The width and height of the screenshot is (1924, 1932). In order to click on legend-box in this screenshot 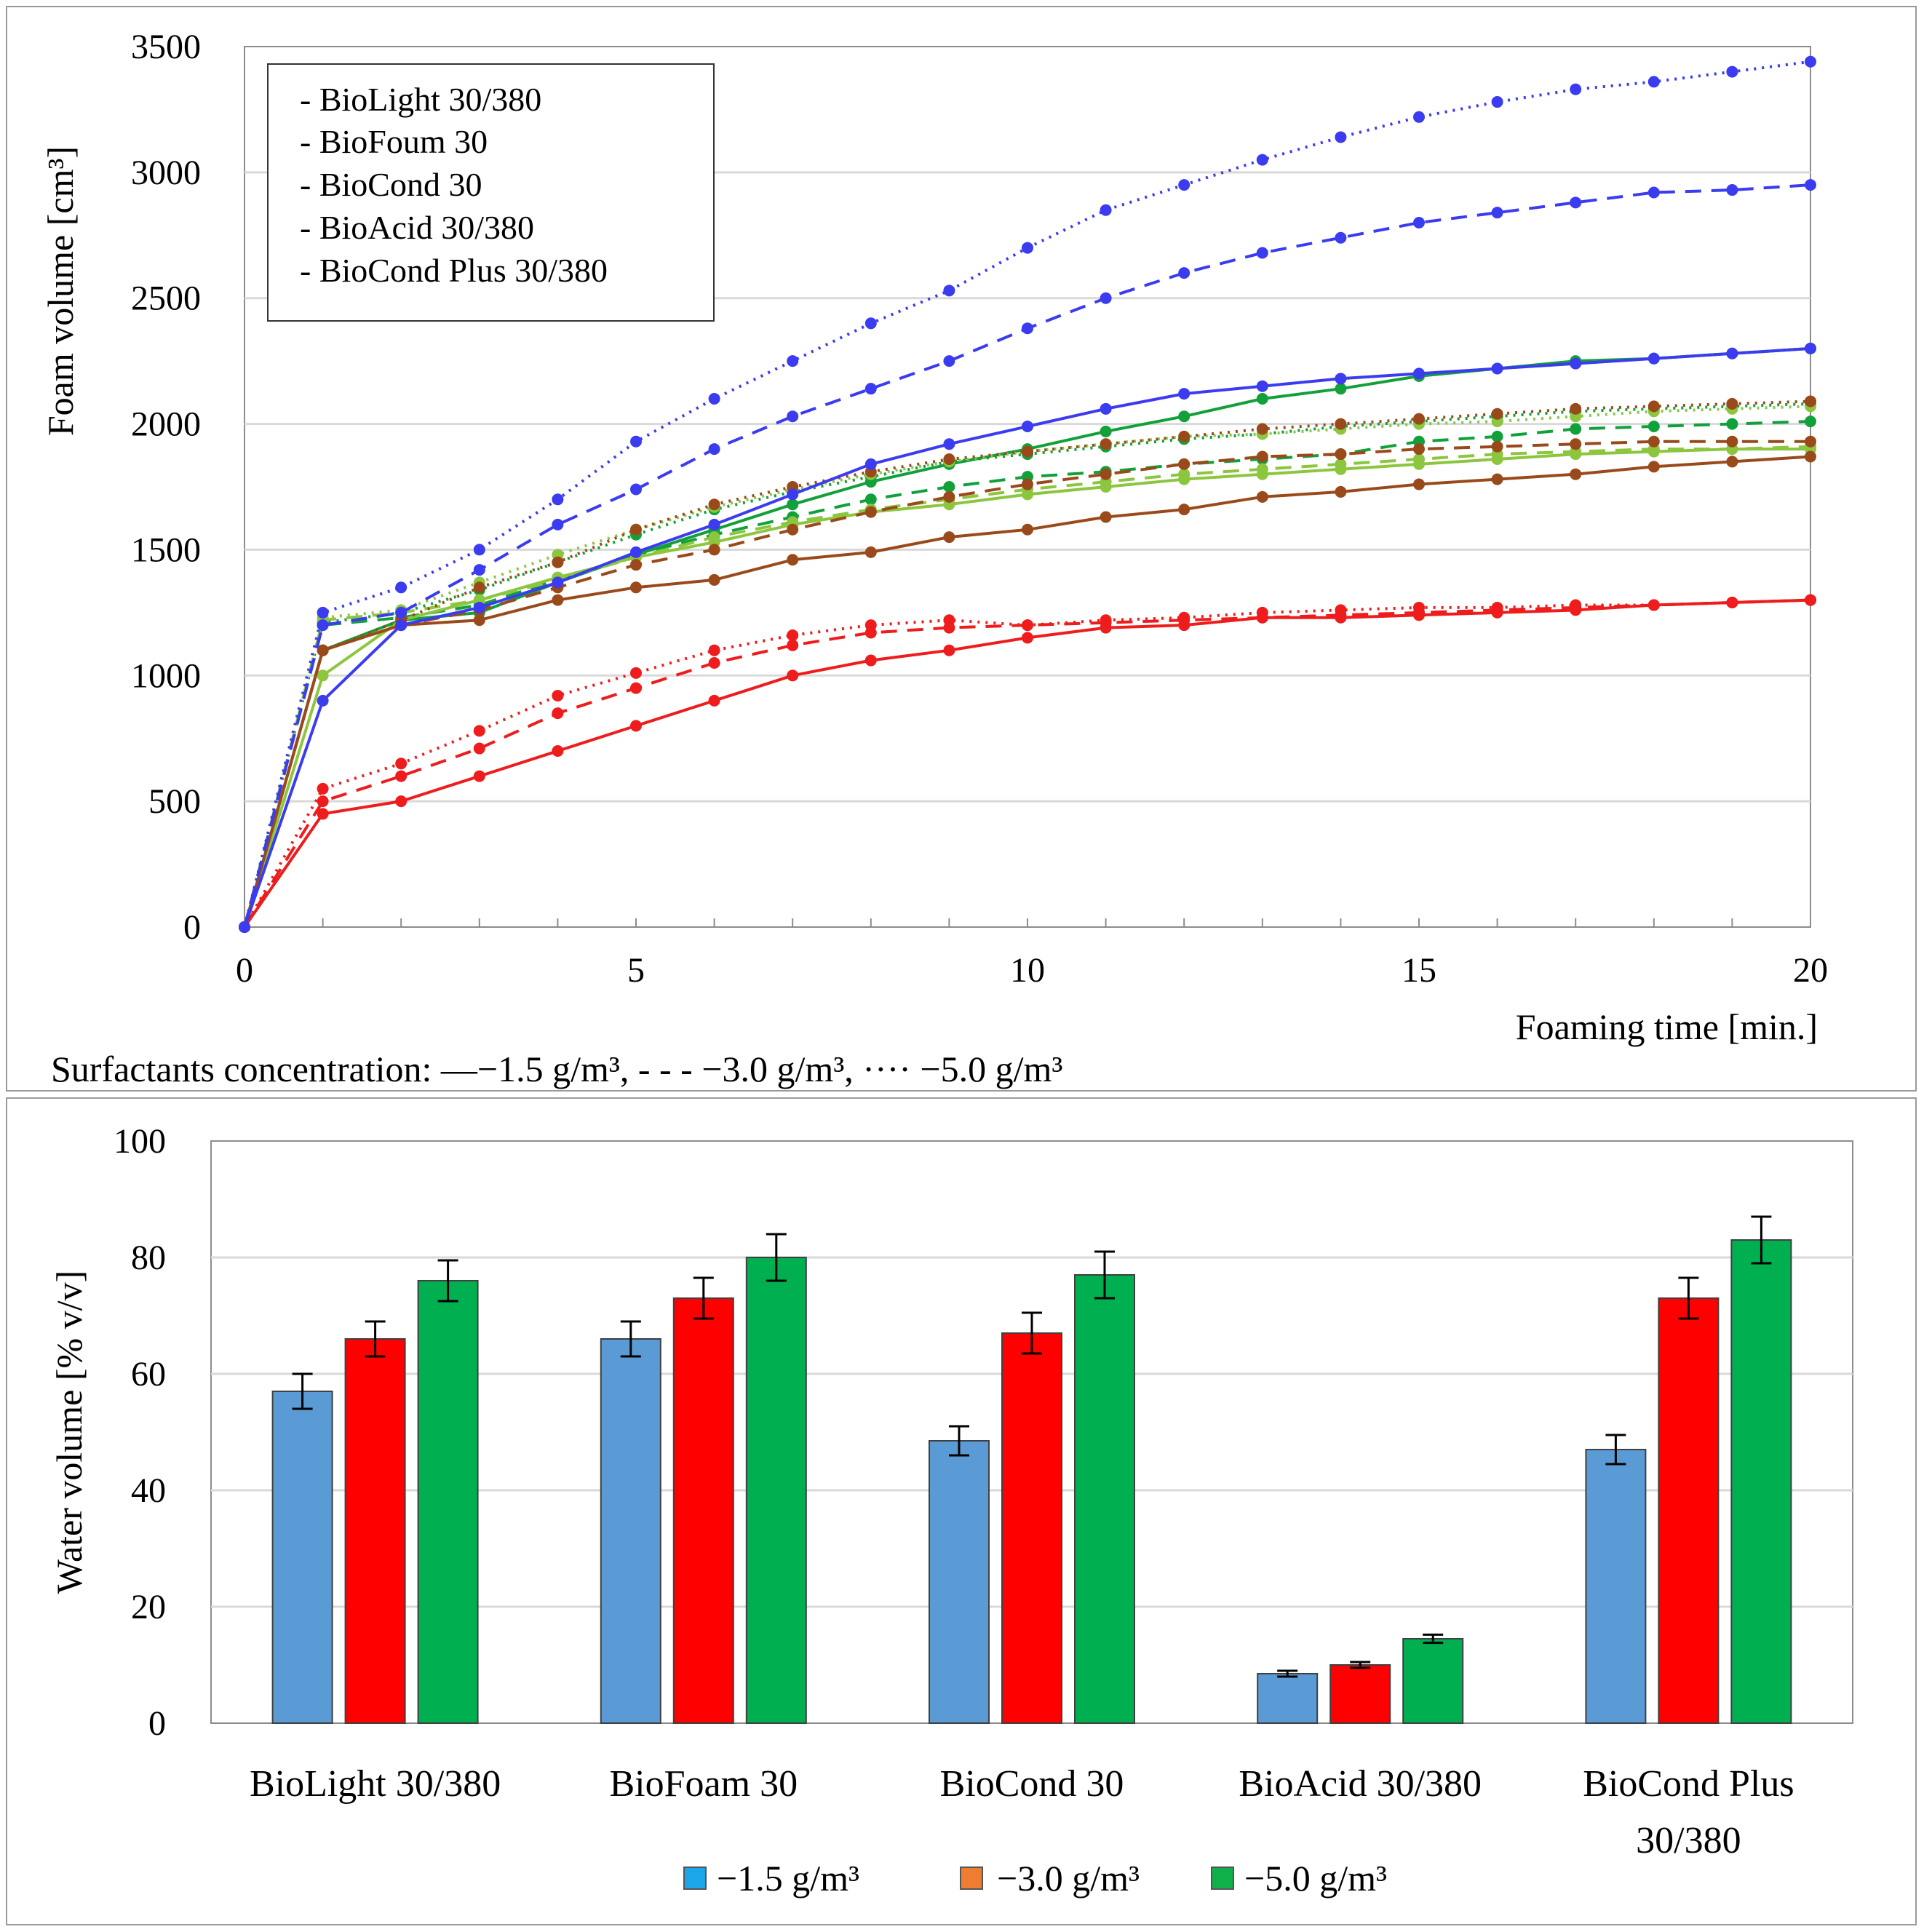, I will do `click(491, 192)`.